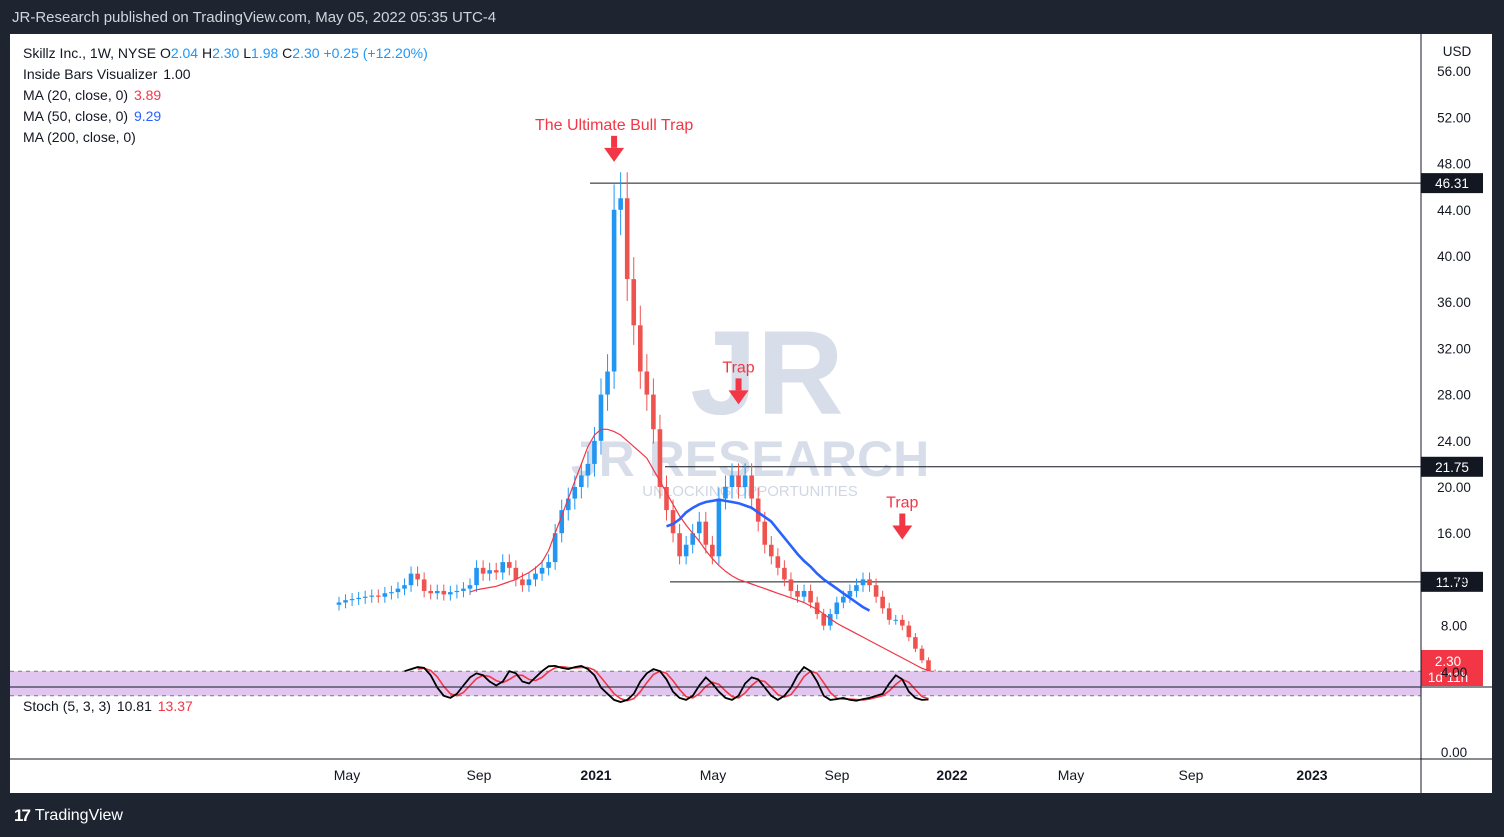 This screenshot has height=837, width=1504. What do you see at coordinates (666, 683) in the screenshot?
I see `stoch-k-line` at bounding box center [666, 683].